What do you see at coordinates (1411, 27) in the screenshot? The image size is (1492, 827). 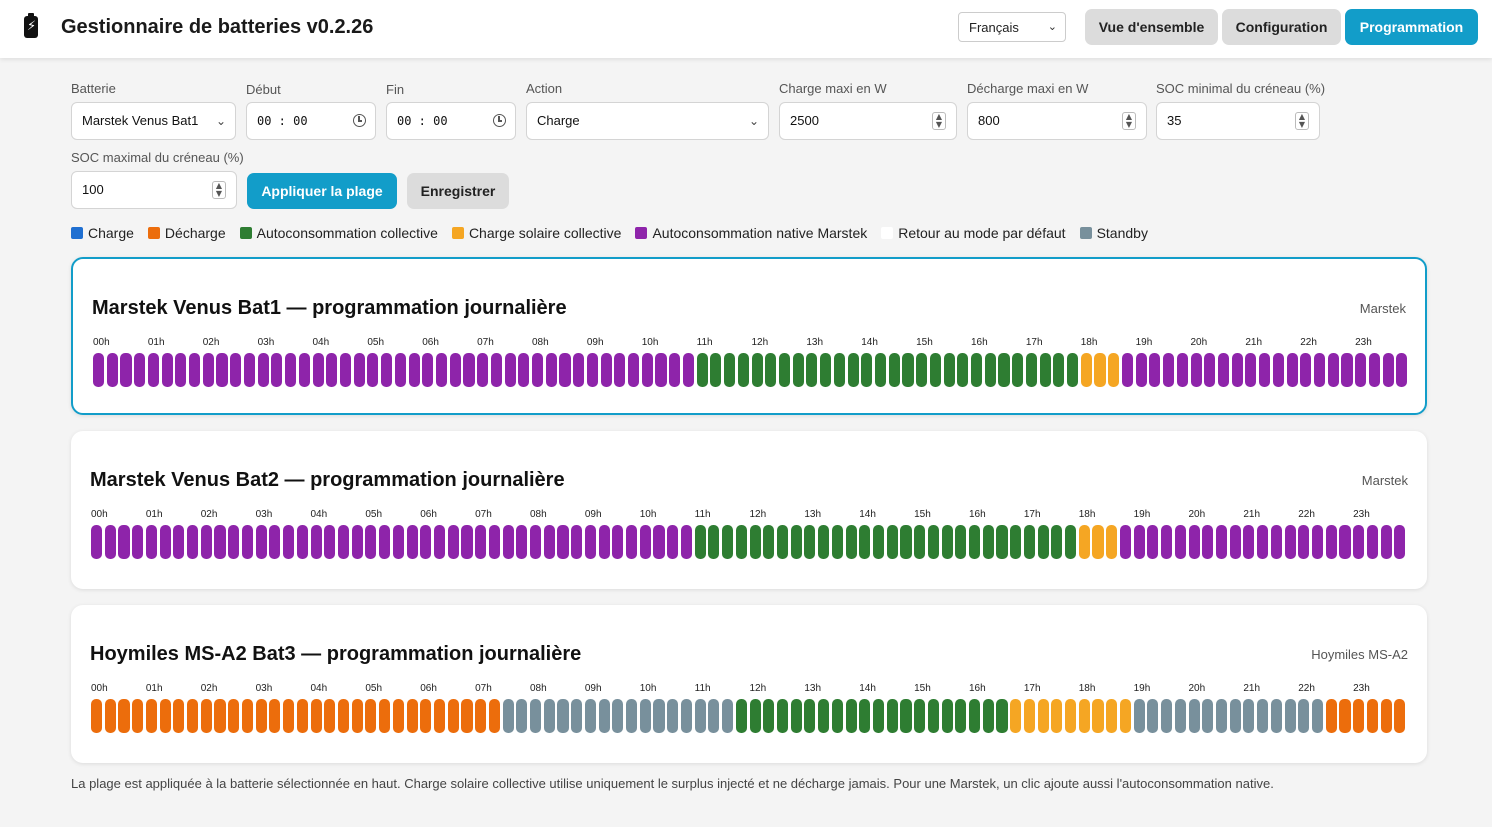 I see `nav-scheduling-button: Programmation` at bounding box center [1411, 27].